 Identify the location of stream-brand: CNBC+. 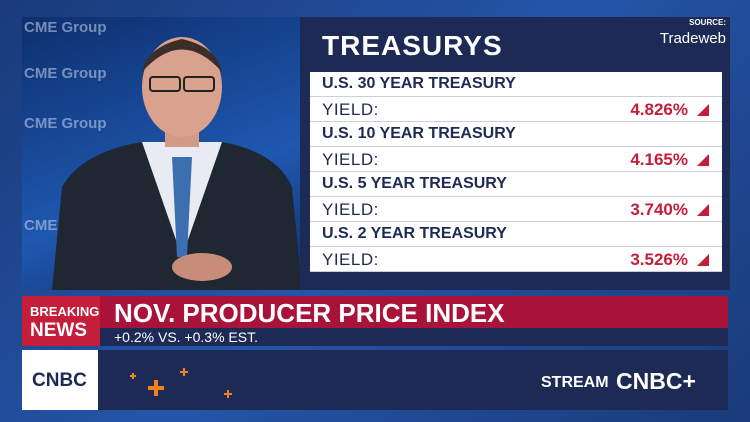
(656, 381).